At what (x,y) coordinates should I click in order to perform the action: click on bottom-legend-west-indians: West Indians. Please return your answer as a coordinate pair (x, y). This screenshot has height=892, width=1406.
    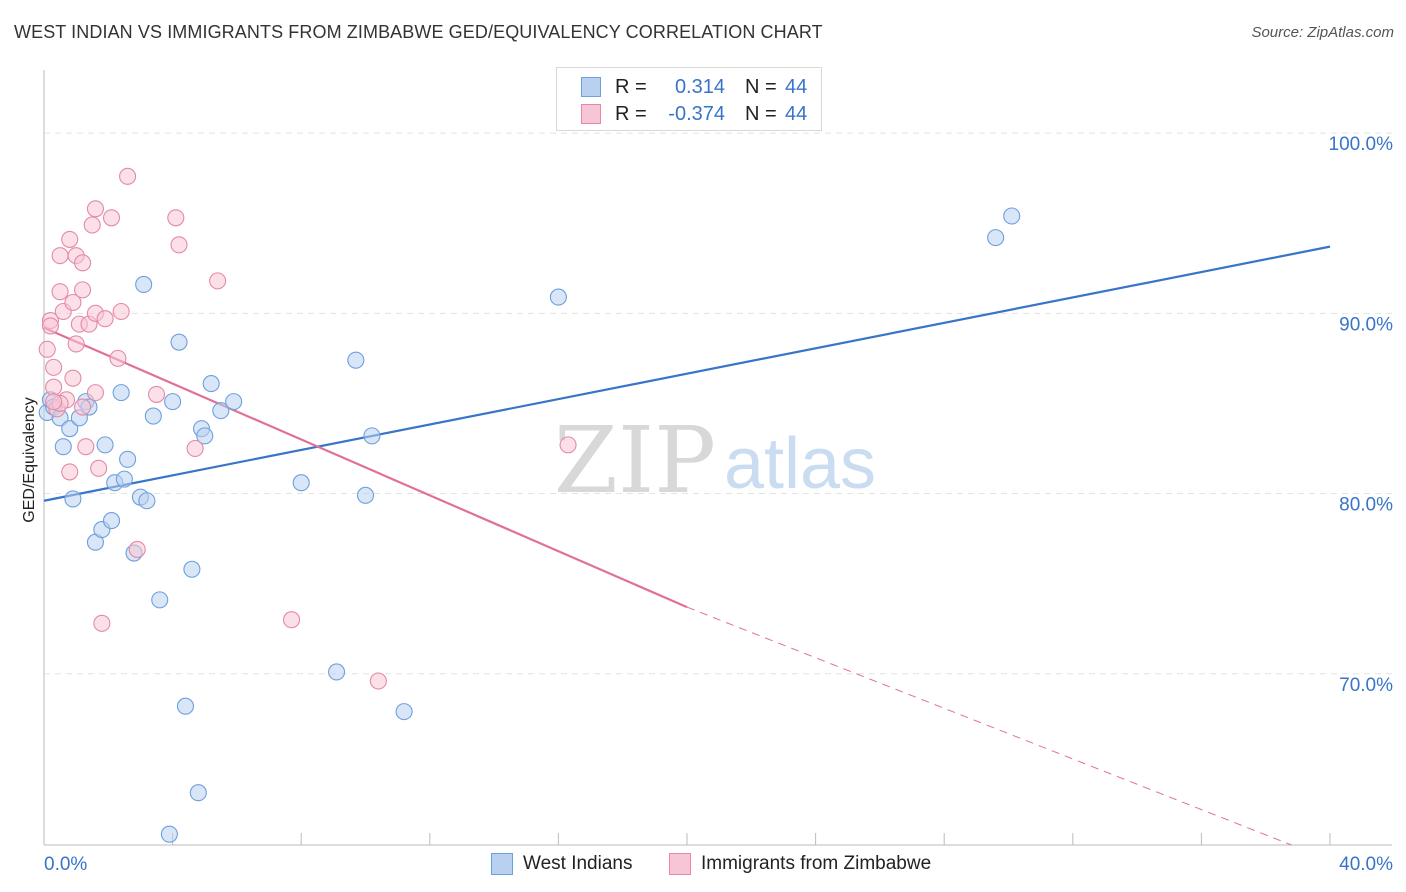
    Looking at the image, I should click on (561, 864).